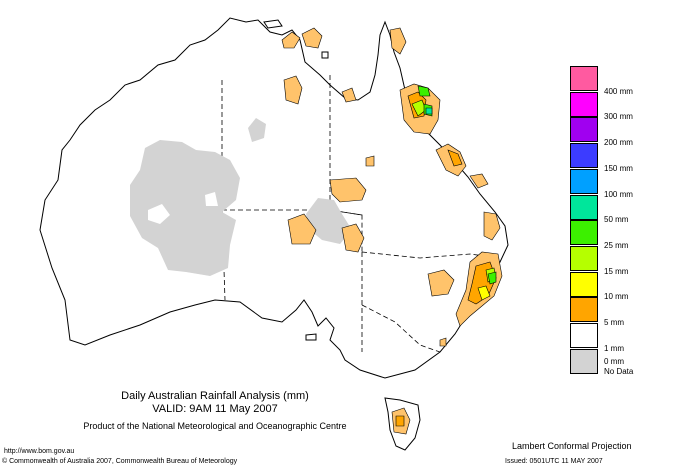 The height and width of the screenshot is (467, 680). I want to click on melville-island, so click(273, 24).